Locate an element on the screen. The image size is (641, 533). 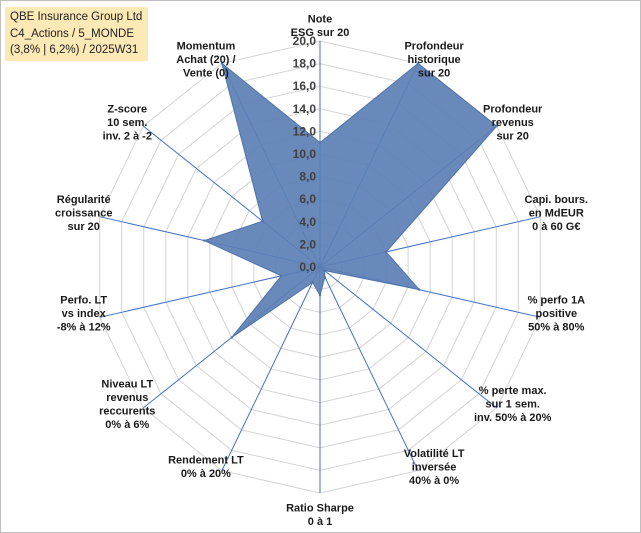
tick-label: 18,0 is located at coordinates (305, 64).